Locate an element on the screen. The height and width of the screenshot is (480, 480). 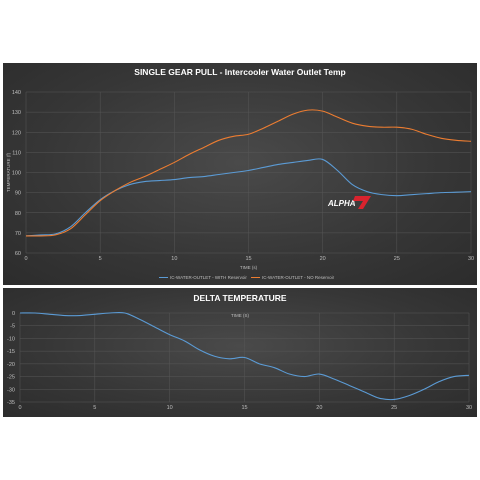
y-tick-label: 120 is located at coordinates (16, 133).